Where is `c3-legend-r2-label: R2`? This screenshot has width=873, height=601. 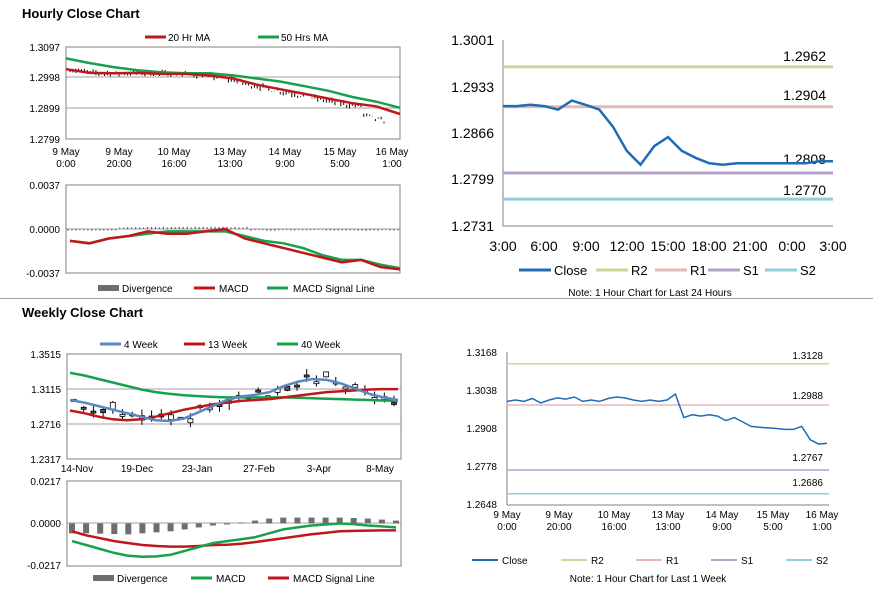
c3-legend-r2-label: R2 is located at coordinates (639, 270).